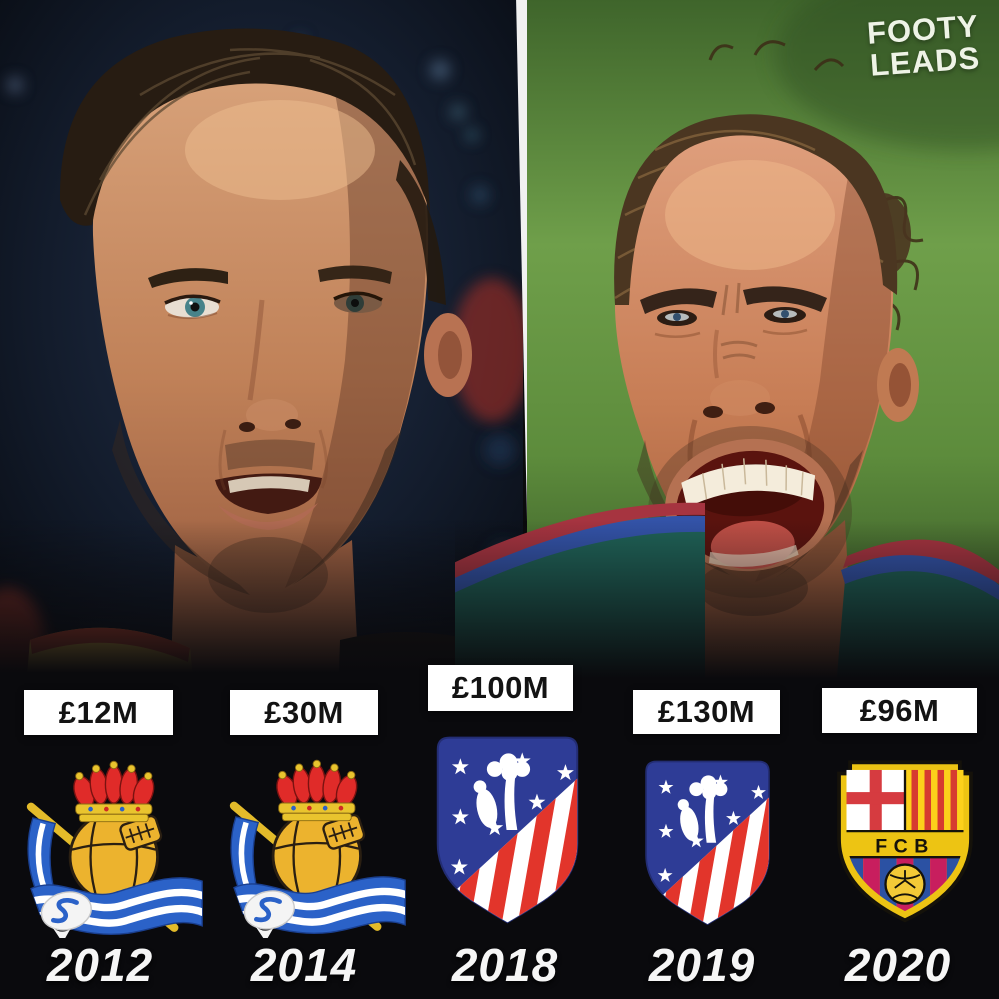 The height and width of the screenshot is (999, 999). I want to click on year-label-2019: 2019, so click(702, 965).